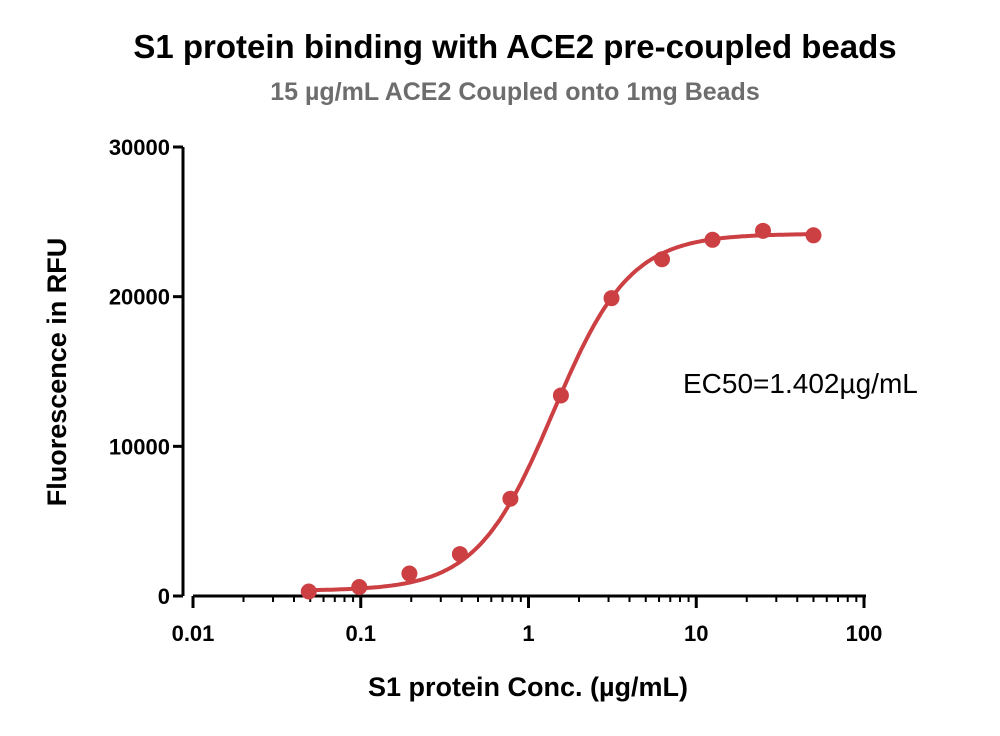  What do you see at coordinates (164, 596) in the screenshot?
I see `y-tick-label: 0` at bounding box center [164, 596].